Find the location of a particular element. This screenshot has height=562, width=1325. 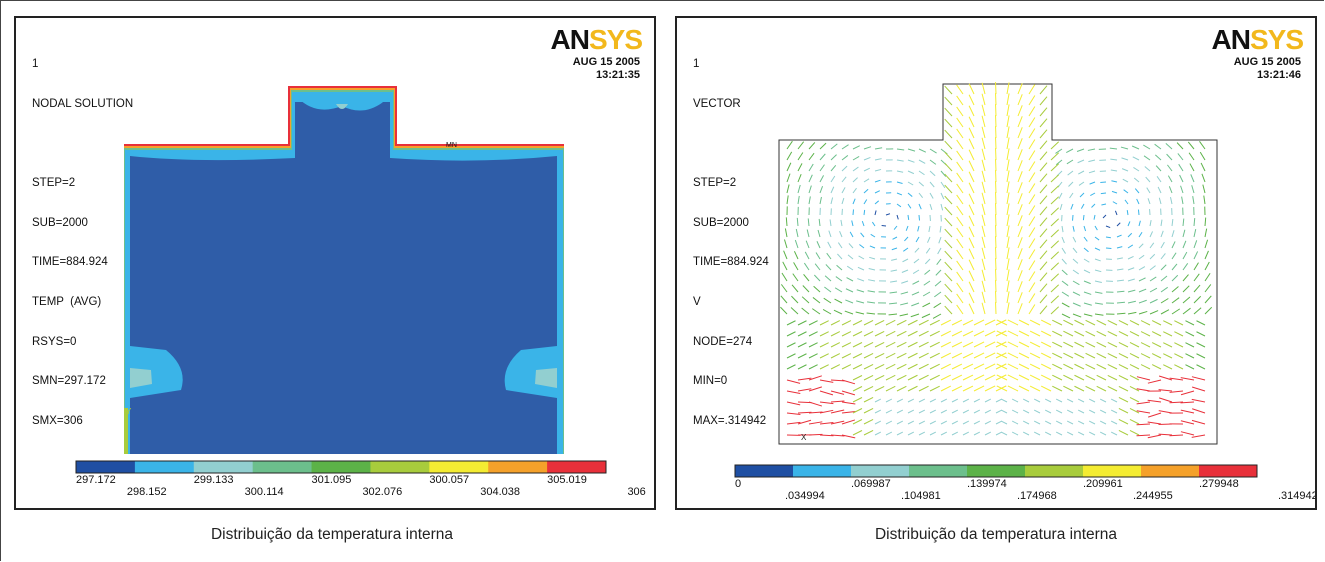

legend-label-top: 297.172 is located at coordinates (96, 480).